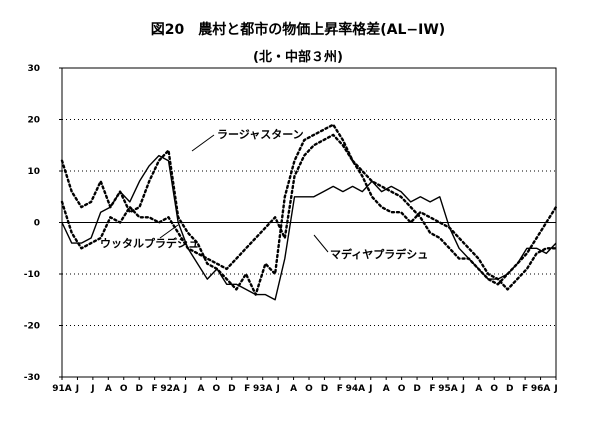 This screenshot has width=597, height=429. What do you see at coordinates (298, 57) in the screenshot?
I see `chart-subtitle: (北・中部３州)` at bounding box center [298, 57].